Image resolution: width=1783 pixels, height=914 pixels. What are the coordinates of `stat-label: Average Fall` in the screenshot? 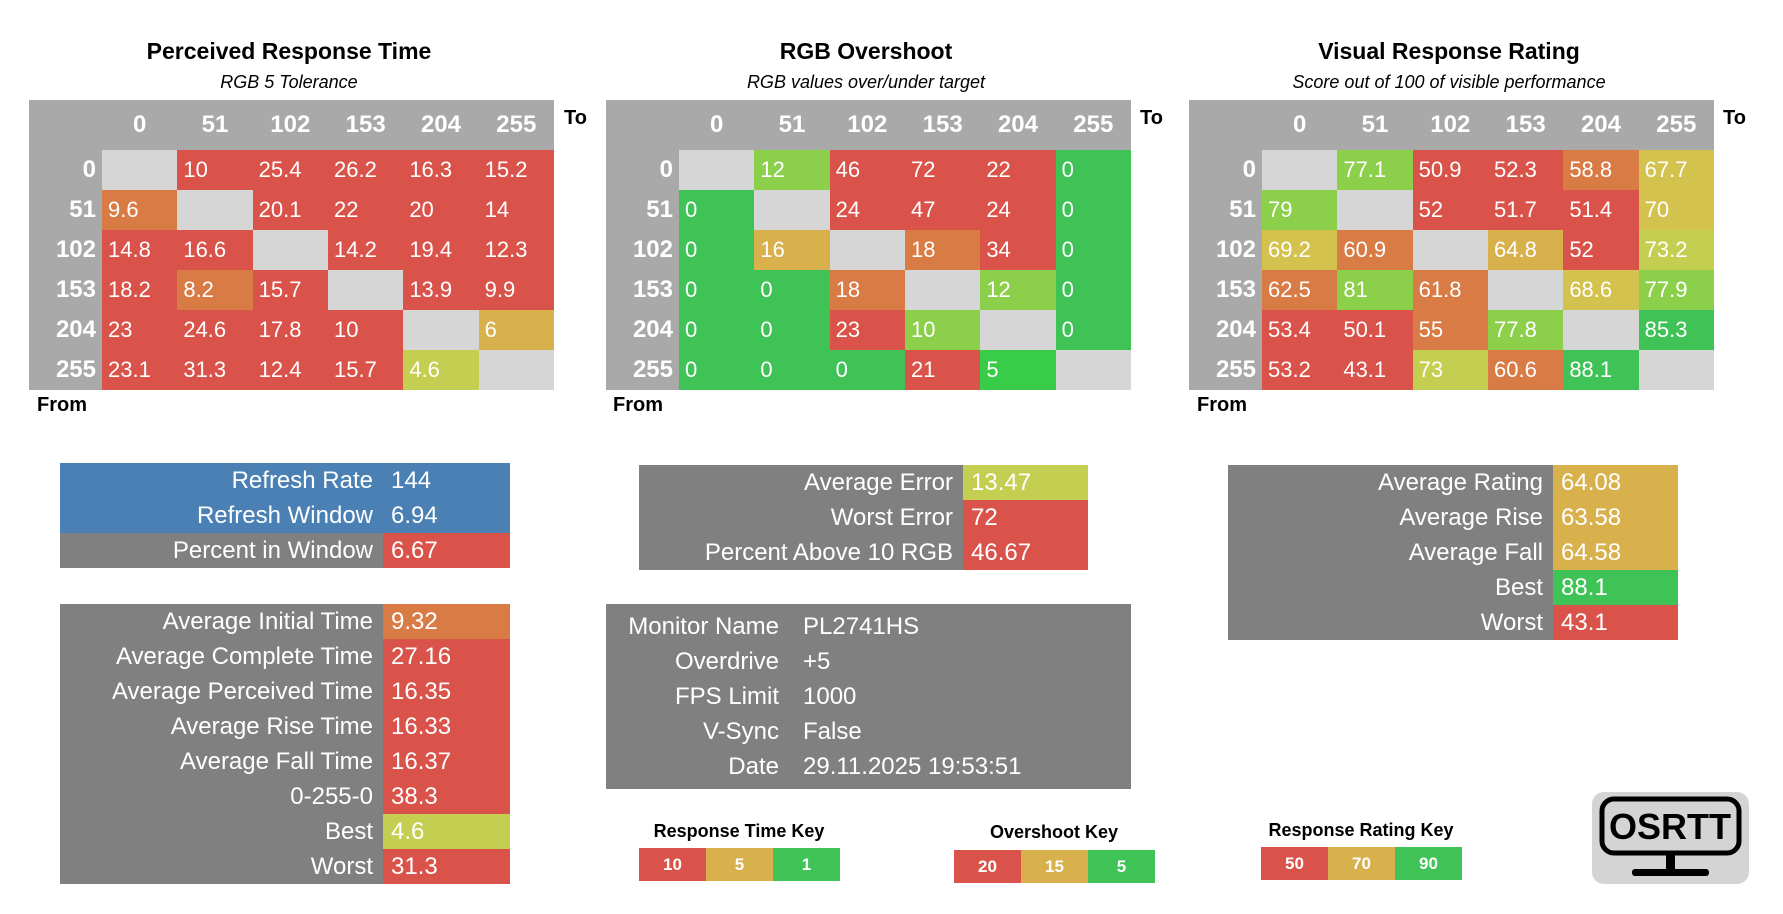 It's located at (1475, 552).